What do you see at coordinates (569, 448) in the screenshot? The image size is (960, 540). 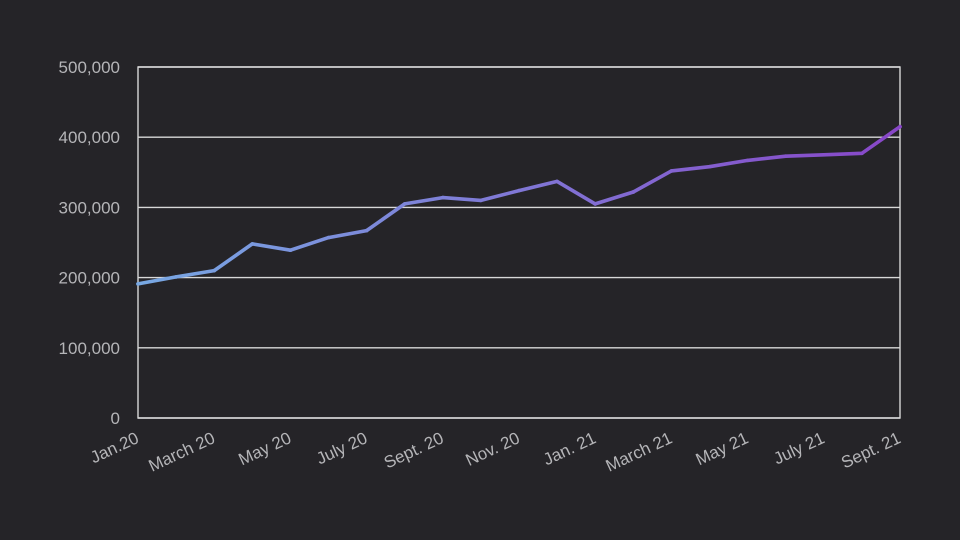 I see `x-tick-label: Jan. 21` at bounding box center [569, 448].